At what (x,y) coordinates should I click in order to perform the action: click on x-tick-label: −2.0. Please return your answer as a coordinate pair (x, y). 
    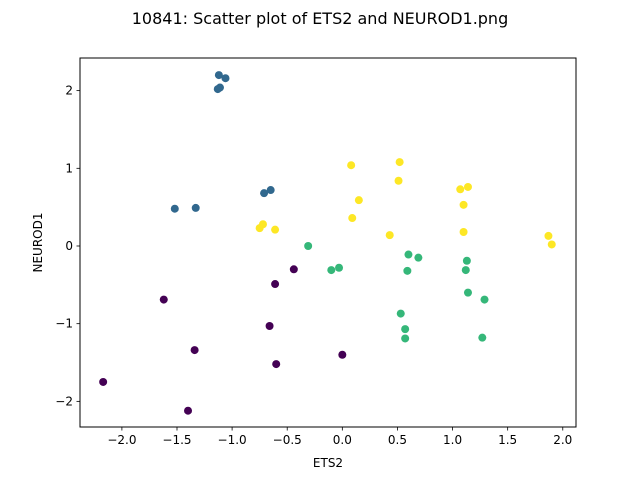
    Looking at the image, I should click on (121, 440).